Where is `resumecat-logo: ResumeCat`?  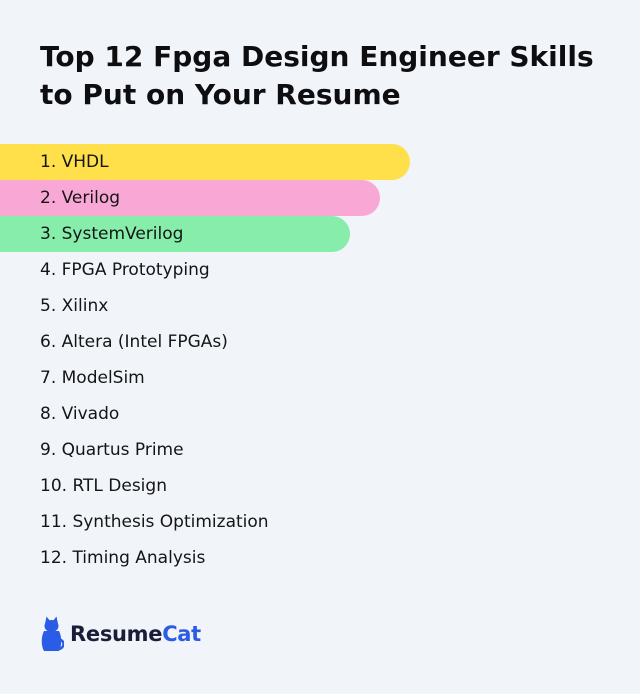
resumecat-logo: ResumeCat is located at coordinates (120, 634).